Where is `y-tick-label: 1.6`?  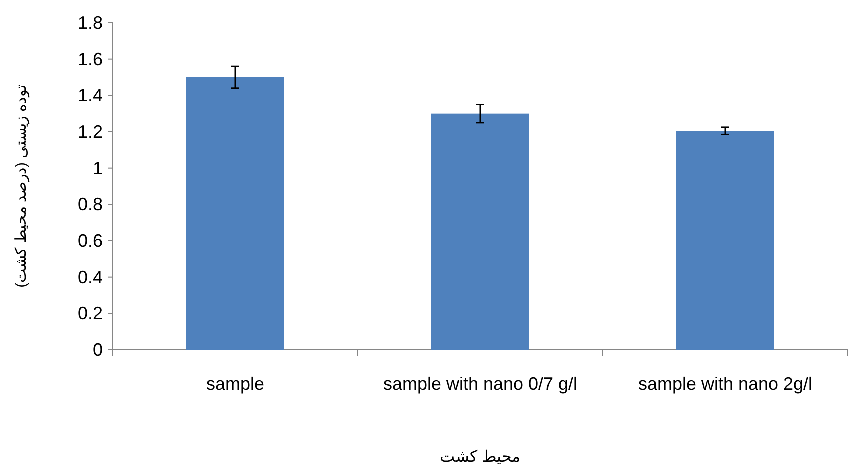
y-tick-label: 1.6 is located at coordinates (90, 59).